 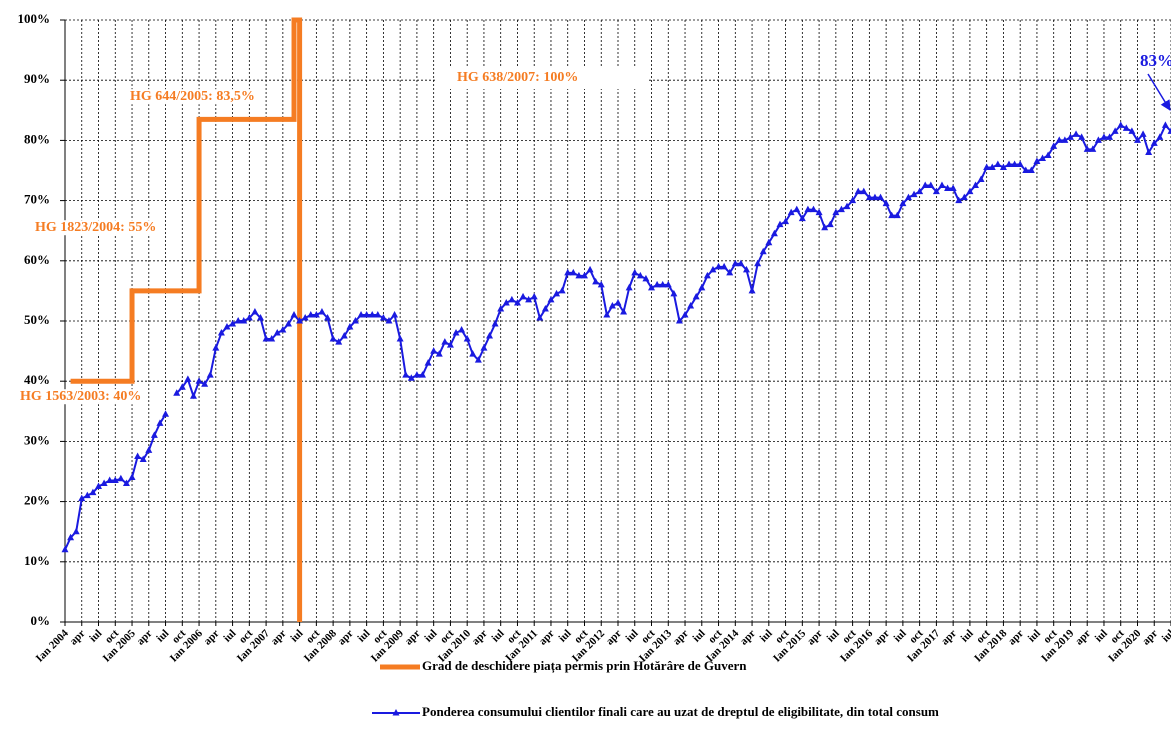 What do you see at coordinates (95, 227) in the screenshot?
I see `annotation: HG 1823/2004: 55%` at bounding box center [95, 227].